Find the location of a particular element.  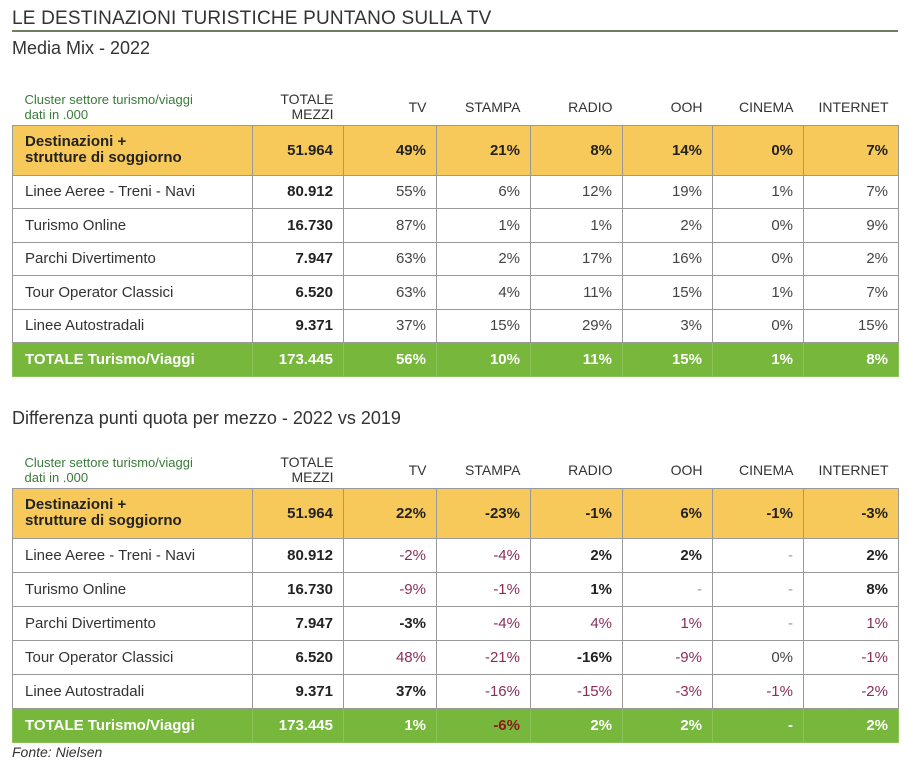

cell-internet: 1% is located at coordinates (851, 623).